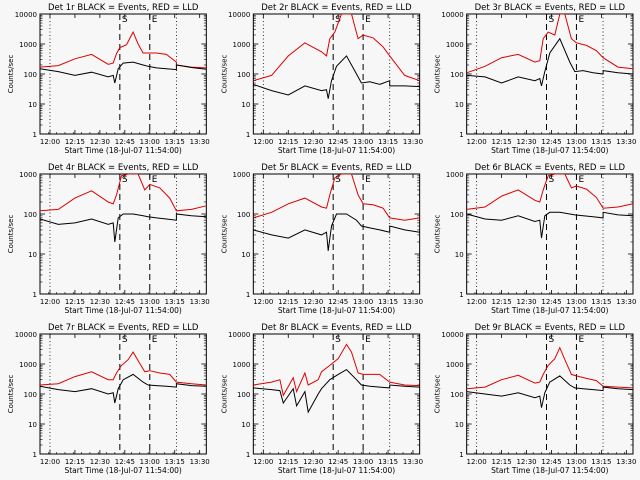 The height and width of the screenshot is (480, 640). Describe the element at coordinates (550, 328) in the screenshot. I see `chart-title: Det 9r BLACK = Events, RED = LLD` at that location.